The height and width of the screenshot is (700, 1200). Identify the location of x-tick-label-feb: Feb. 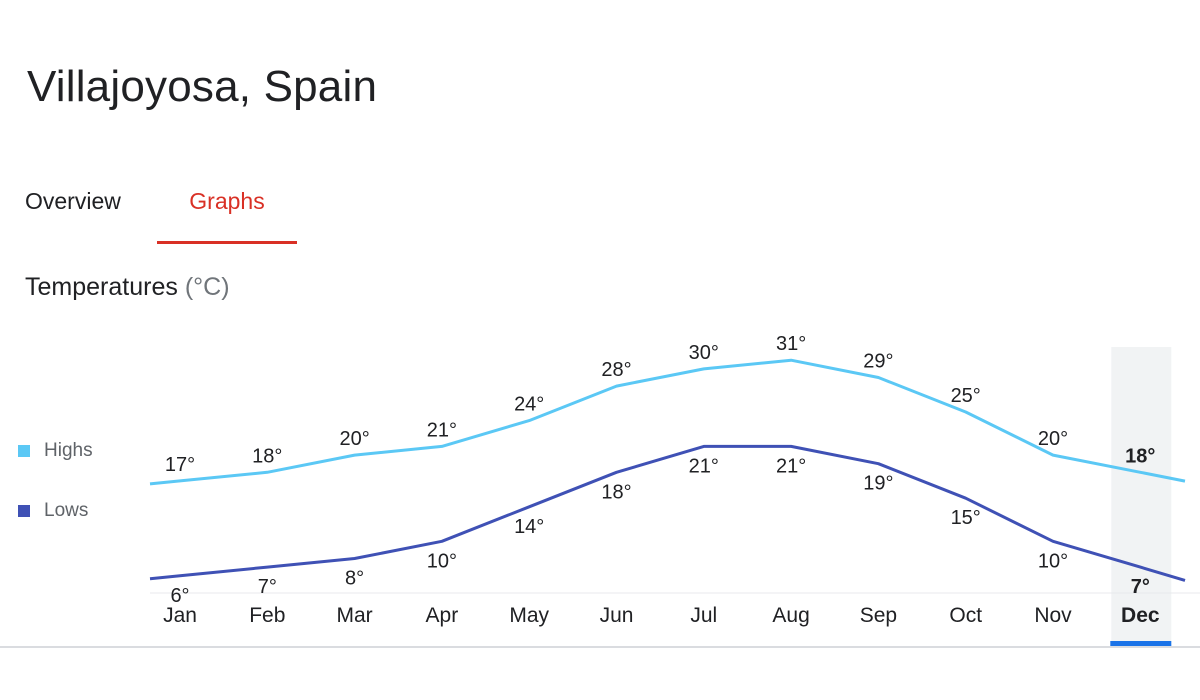
(267, 615).